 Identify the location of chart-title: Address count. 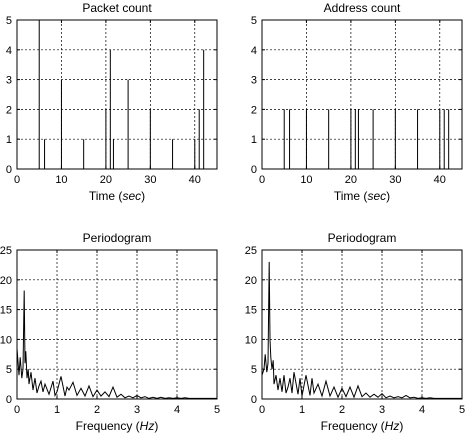
(362, 8).